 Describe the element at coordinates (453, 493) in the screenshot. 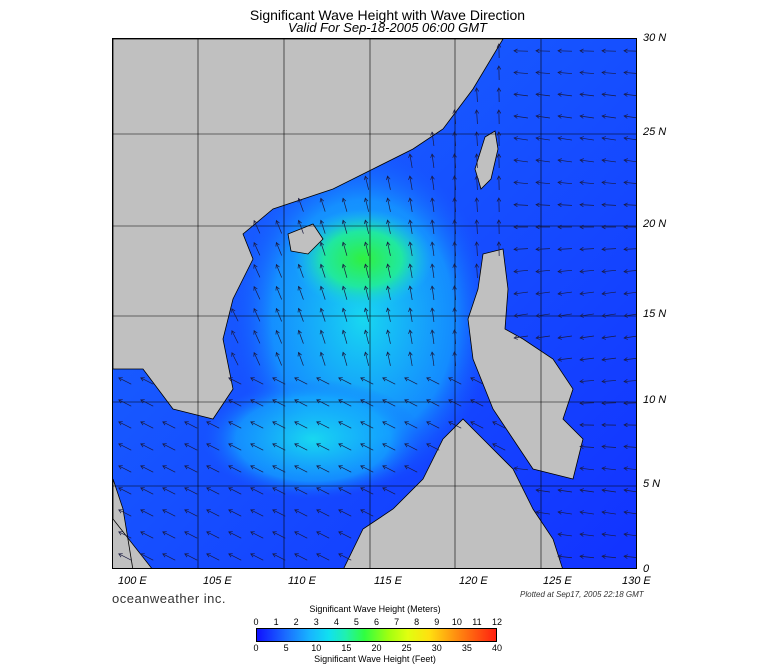

I see `borneo-land` at that location.